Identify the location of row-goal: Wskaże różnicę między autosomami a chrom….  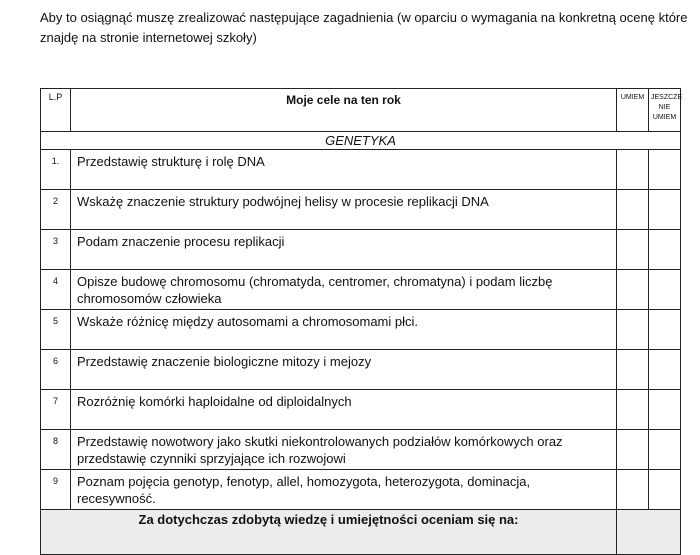
(343, 329).